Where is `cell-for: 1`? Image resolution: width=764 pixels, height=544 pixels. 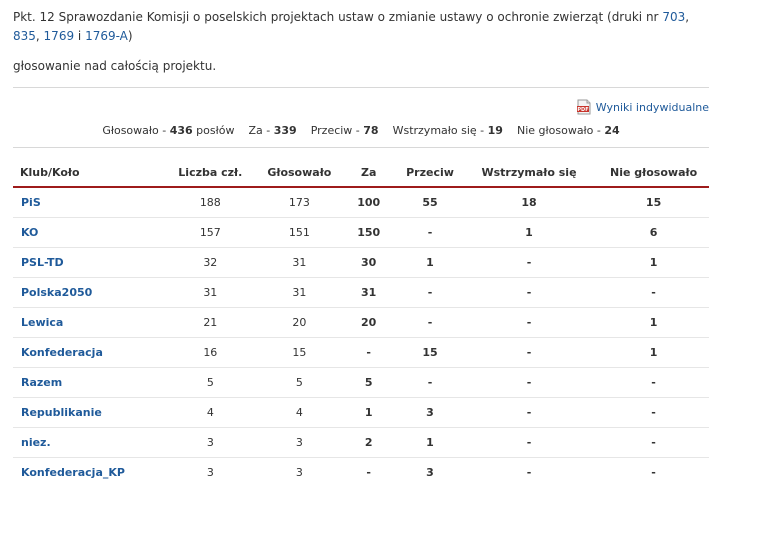
cell-for: 1 is located at coordinates (369, 412).